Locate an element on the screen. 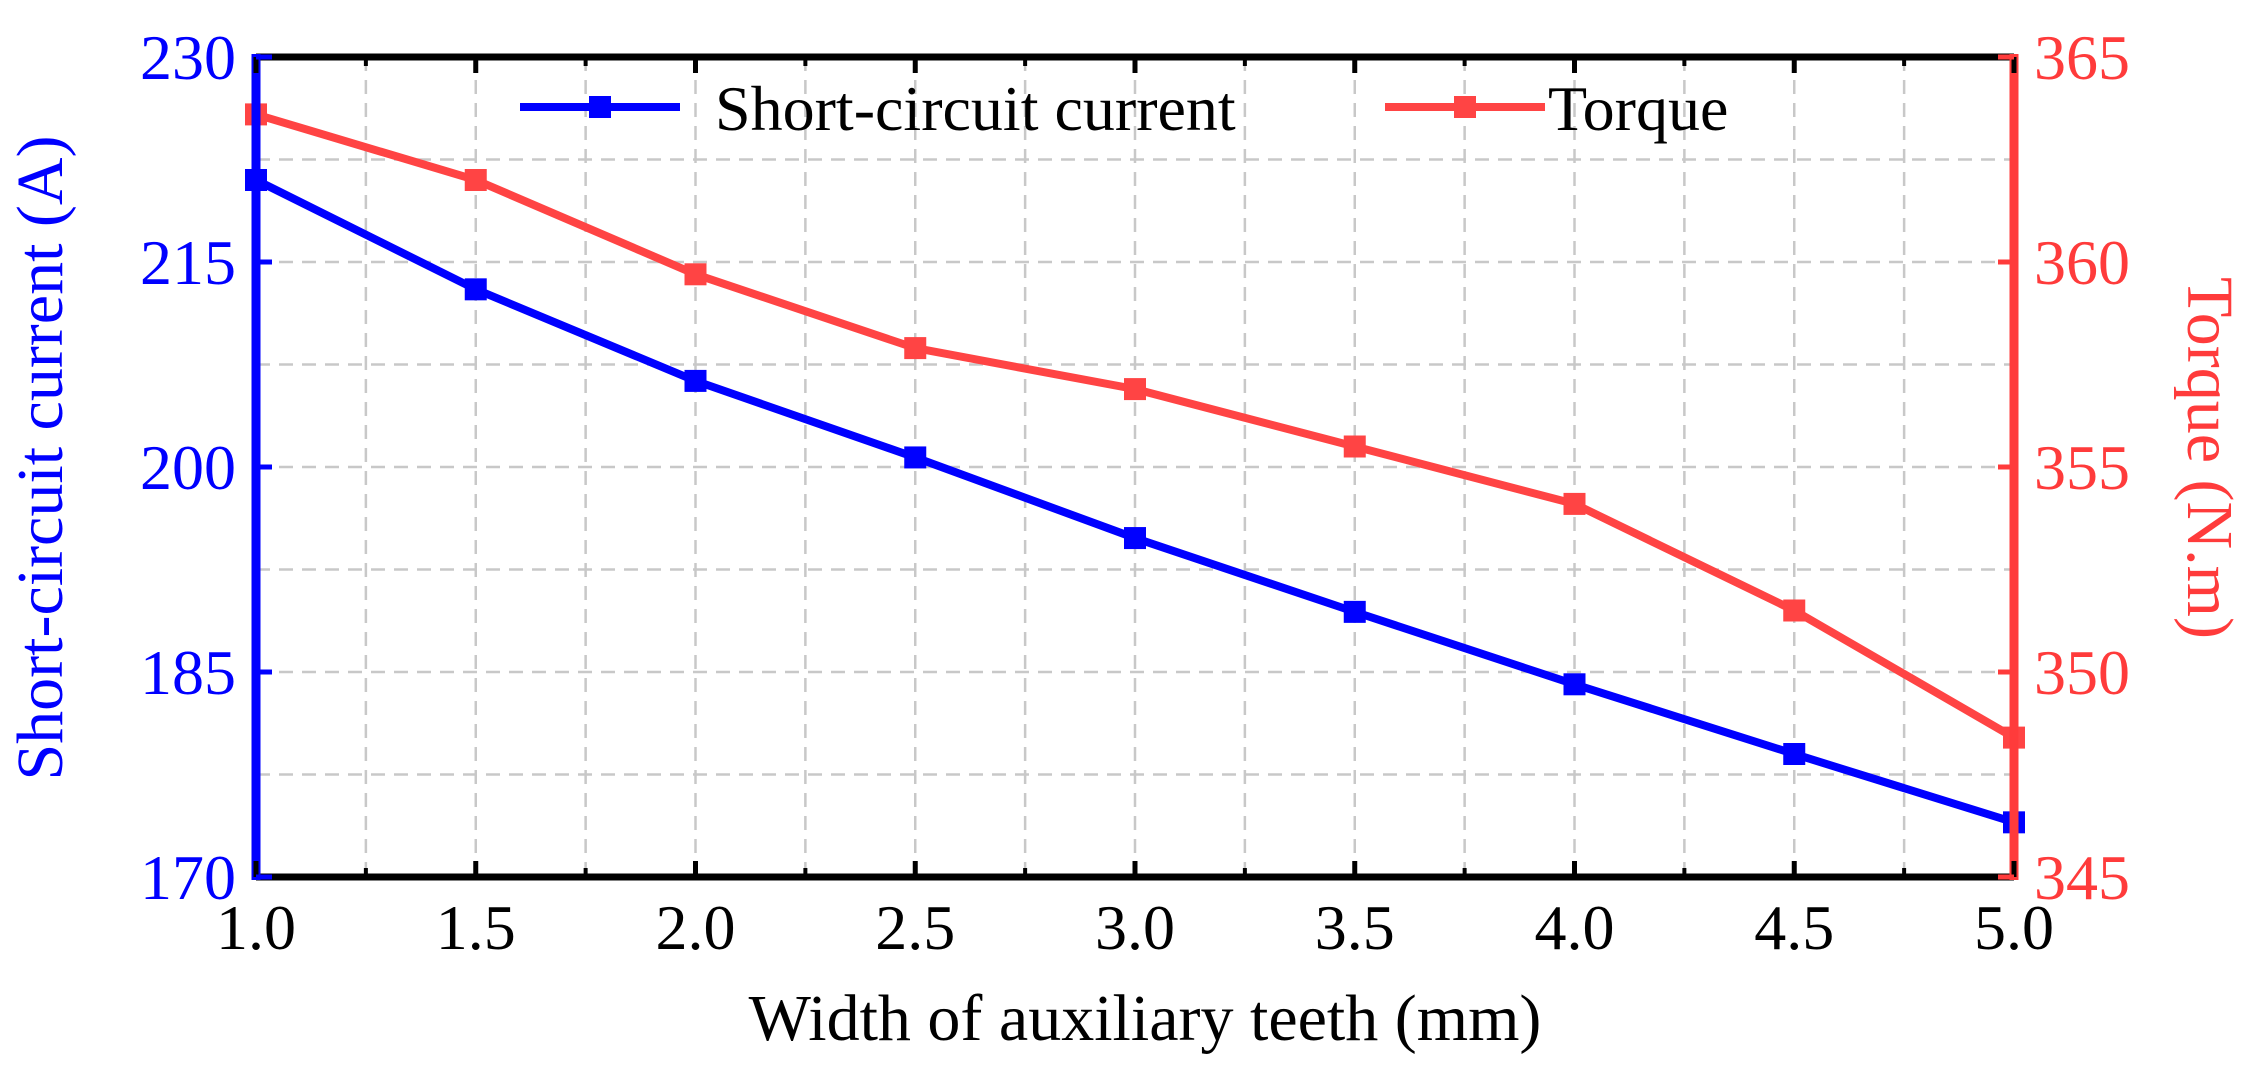  x-tick-label: 3.0 is located at coordinates (1135, 927).